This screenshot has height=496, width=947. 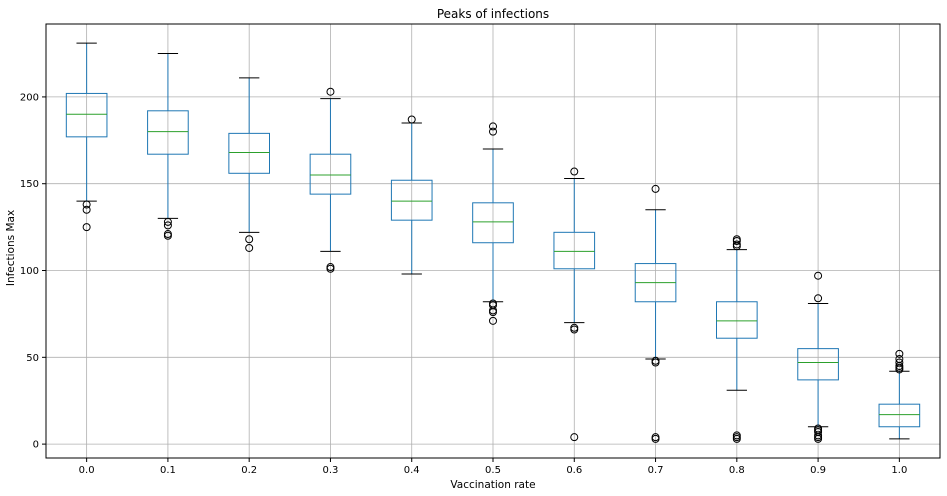 What do you see at coordinates (331, 470) in the screenshot?
I see `x-tick-label: 0.3` at bounding box center [331, 470].